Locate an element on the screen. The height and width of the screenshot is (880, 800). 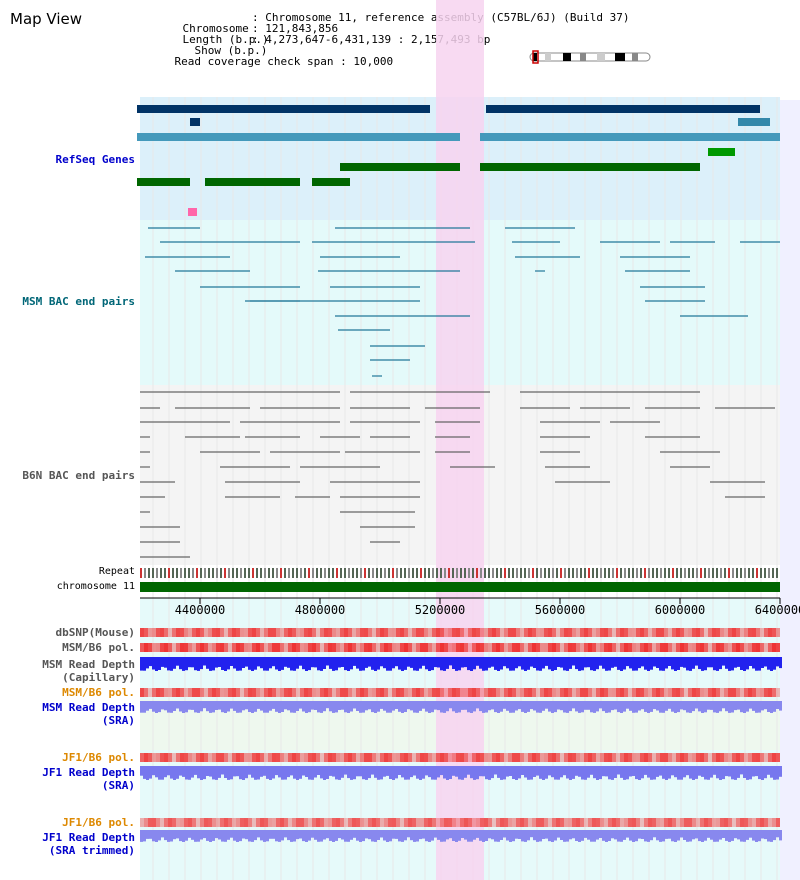
axis-tick-label: 6400000 is located at coordinates (777, 610).